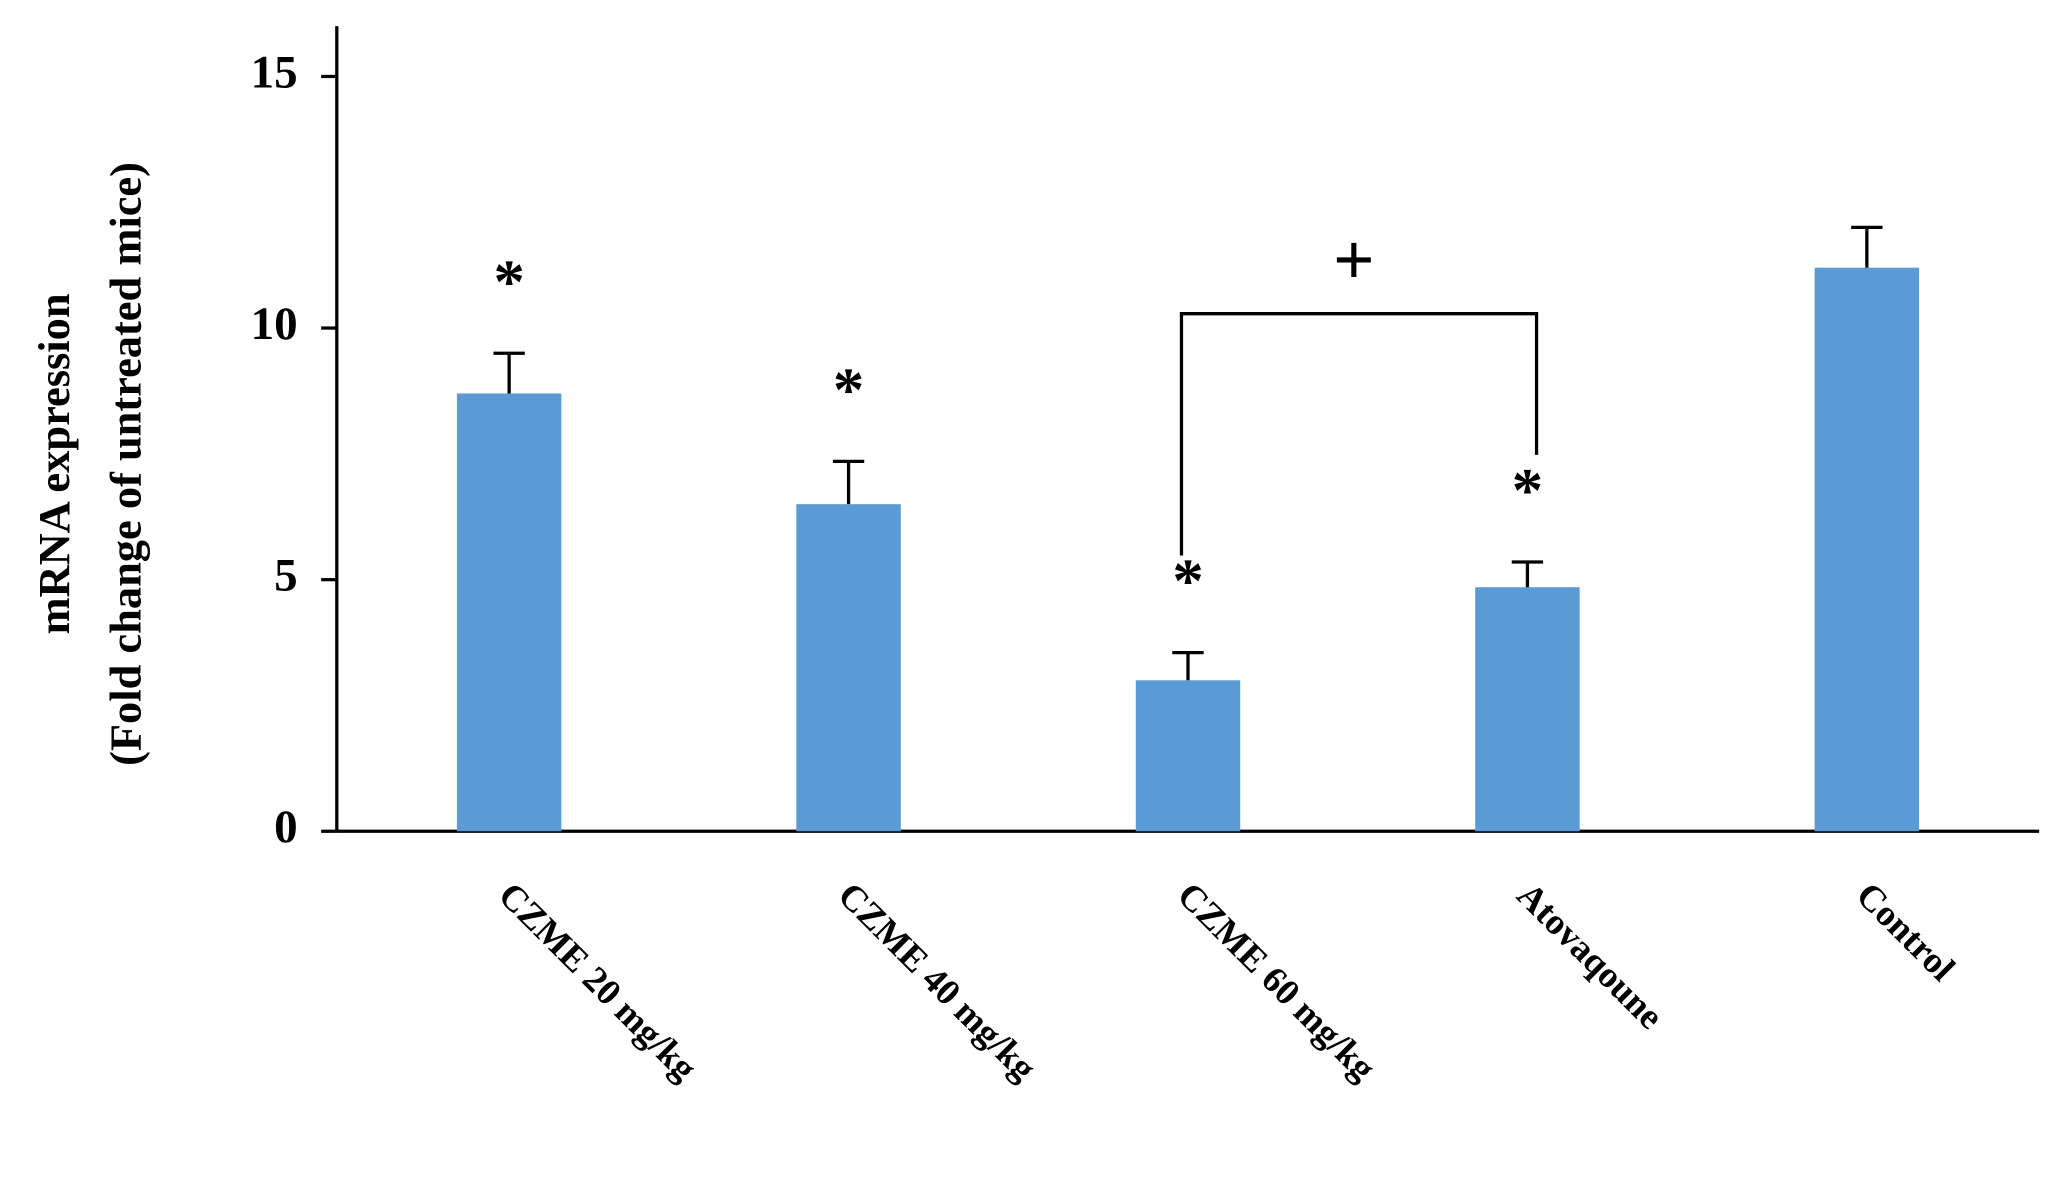  I want to click on x-tick-label: CZME 40 mg/kg, so click(937, 981).